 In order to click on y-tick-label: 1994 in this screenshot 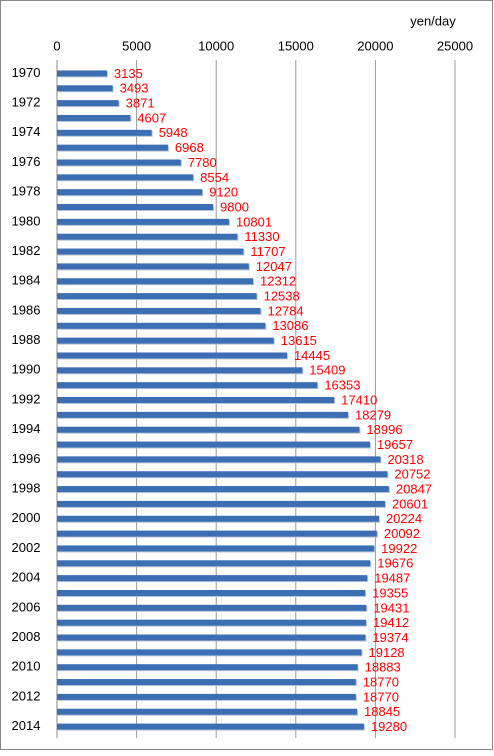, I will do `click(26, 428)`.